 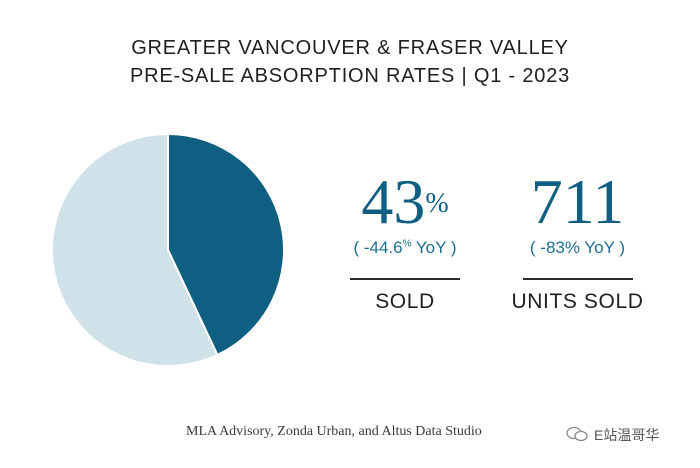 What do you see at coordinates (393, 201) in the screenshot?
I see `sold-percent-value: 43` at bounding box center [393, 201].